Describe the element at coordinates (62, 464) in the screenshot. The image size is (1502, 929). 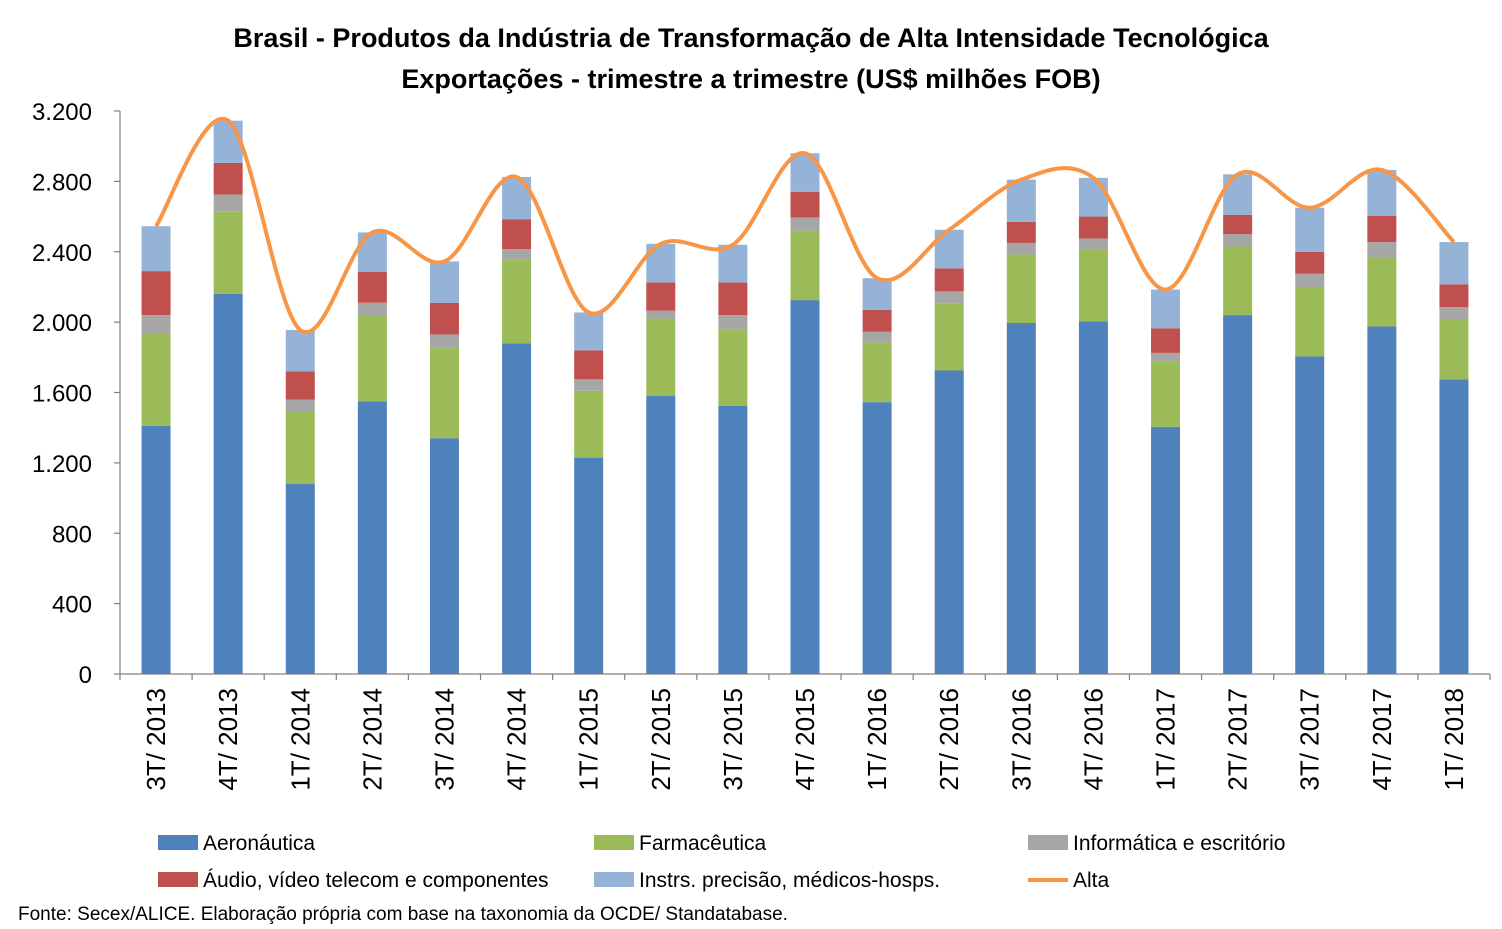
I see `y-tick-label: 1.200` at that location.